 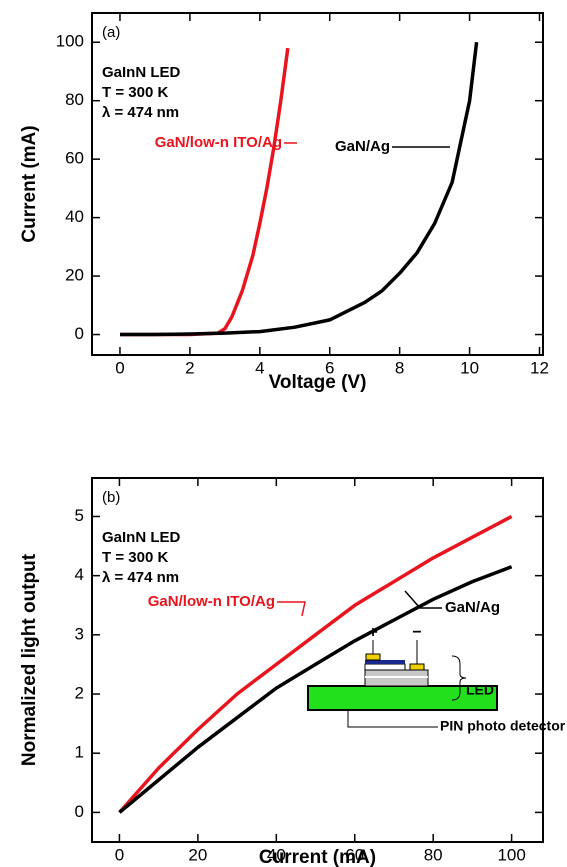 What do you see at coordinates (317, 857) in the screenshot?
I see `x-axis-label: Current (mA)` at bounding box center [317, 857].